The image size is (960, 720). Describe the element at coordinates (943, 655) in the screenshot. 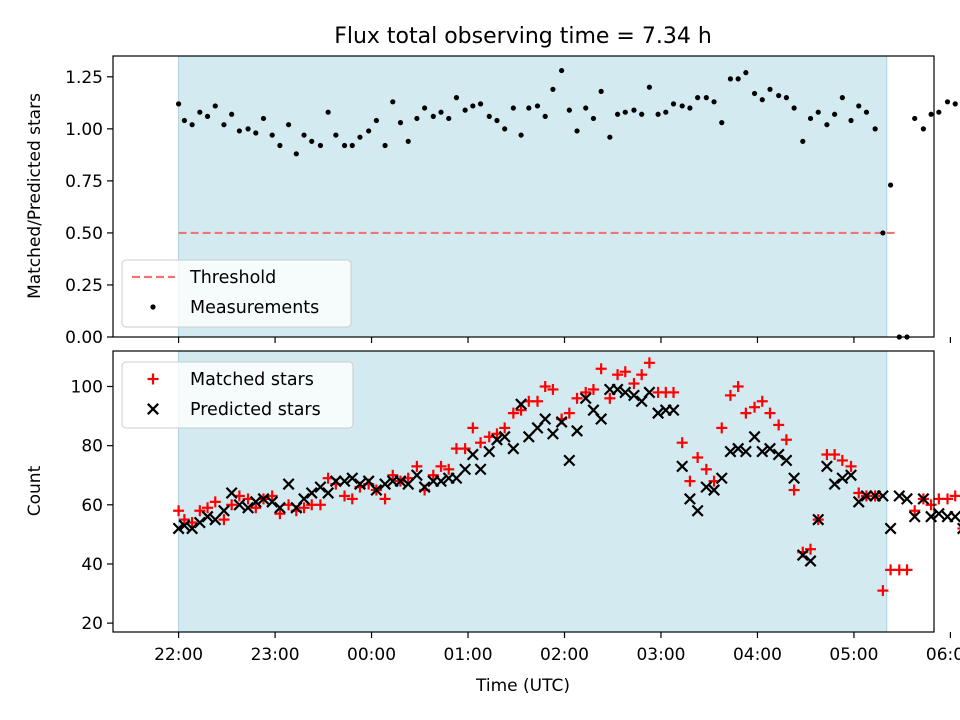

I see `xtick-label: 06:00` at that location.